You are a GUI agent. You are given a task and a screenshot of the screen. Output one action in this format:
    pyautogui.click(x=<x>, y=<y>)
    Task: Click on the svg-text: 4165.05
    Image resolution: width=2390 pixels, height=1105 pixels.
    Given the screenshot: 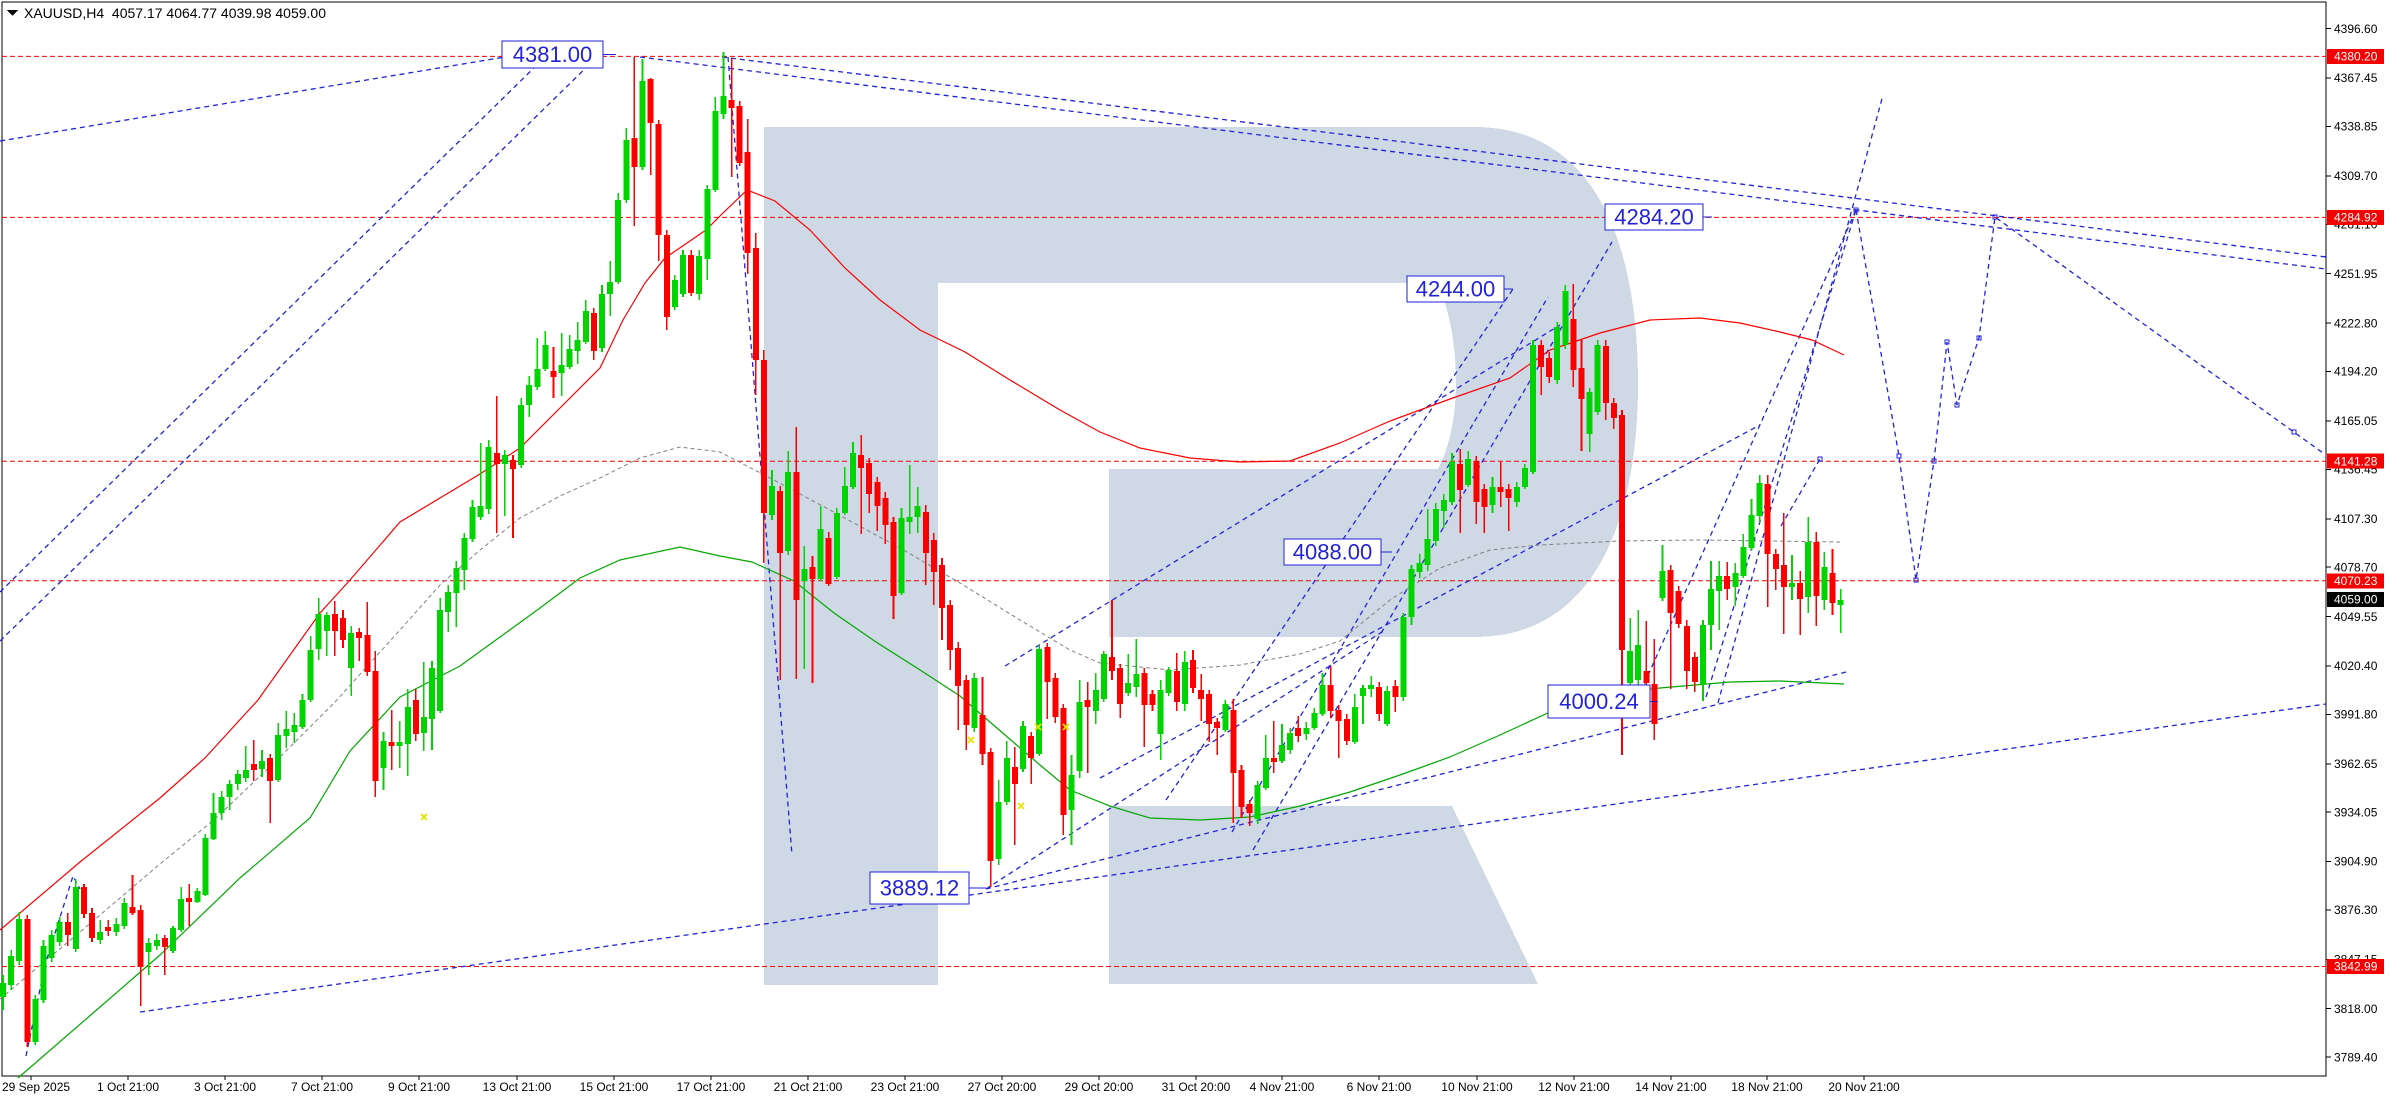 What is the action you would take?
    pyautogui.click(x=2356, y=421)
    